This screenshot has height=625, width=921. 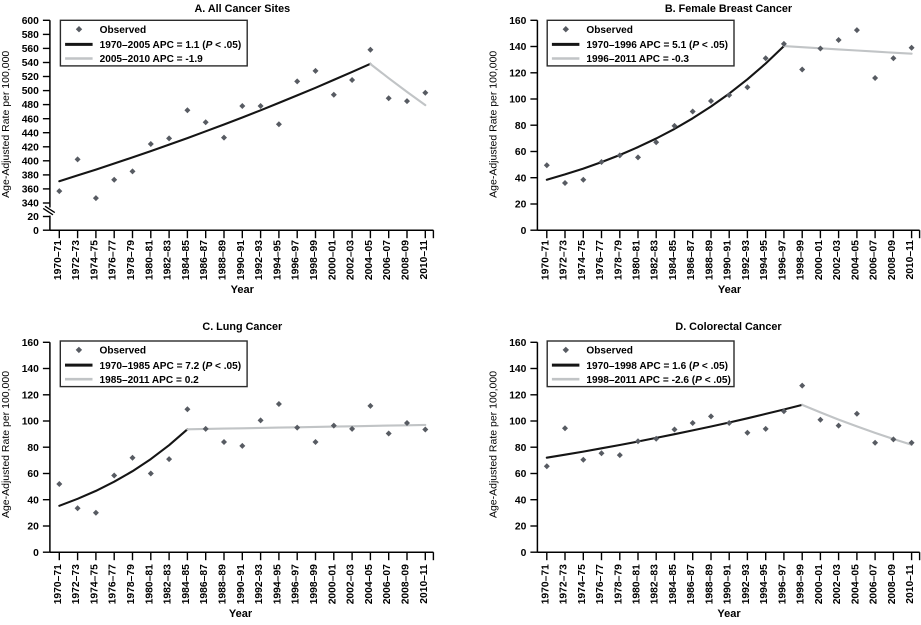 I want to click on svg-text: 360, so click(x=30, y=190).